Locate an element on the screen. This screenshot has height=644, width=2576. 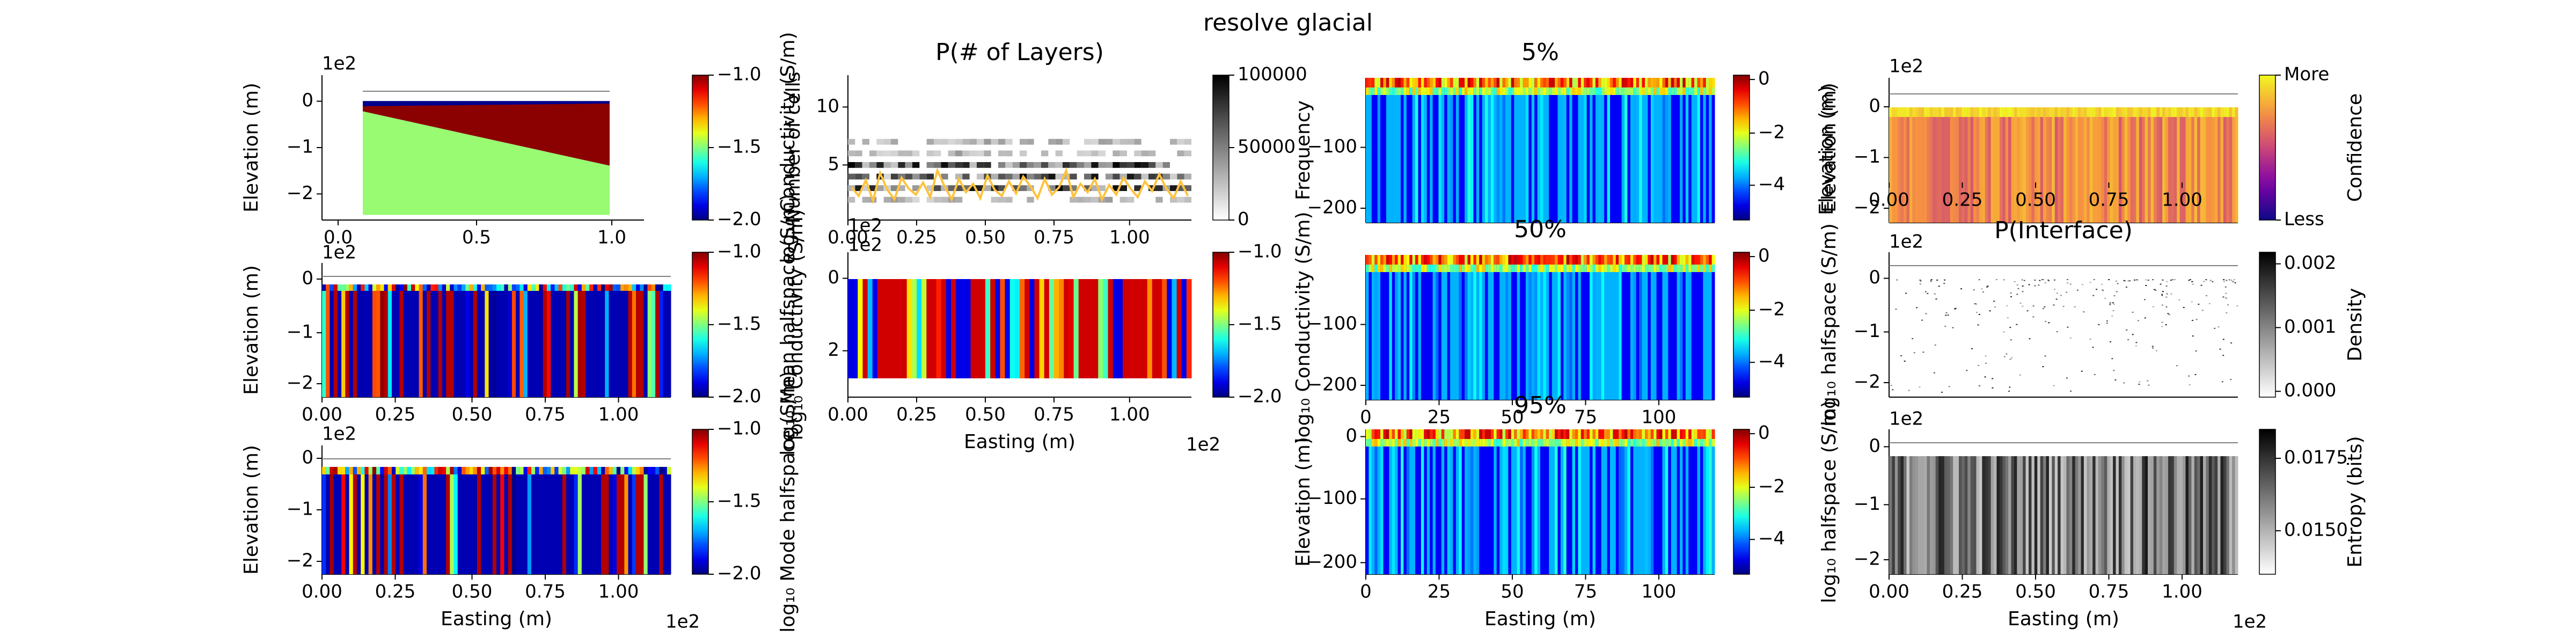
y-tick-label: −200 is located at coordinates (1332, 562).